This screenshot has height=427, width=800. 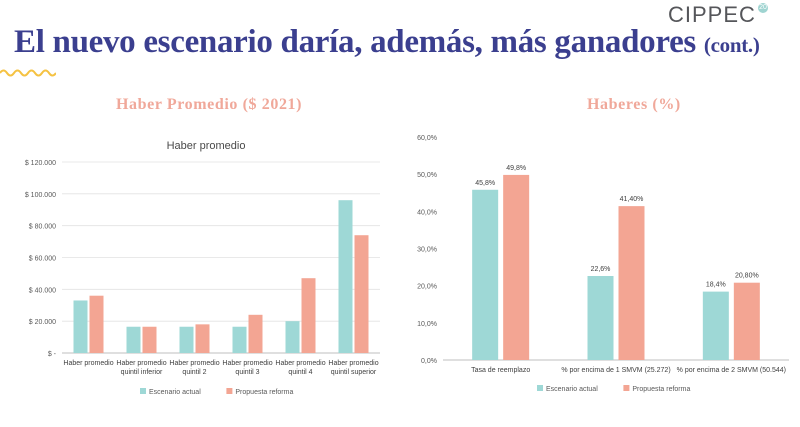 What do you see at coordinates (427, 138) in the screenshot?
I see `y-tick-label: 60,0%` at bounding box center [427, 138].